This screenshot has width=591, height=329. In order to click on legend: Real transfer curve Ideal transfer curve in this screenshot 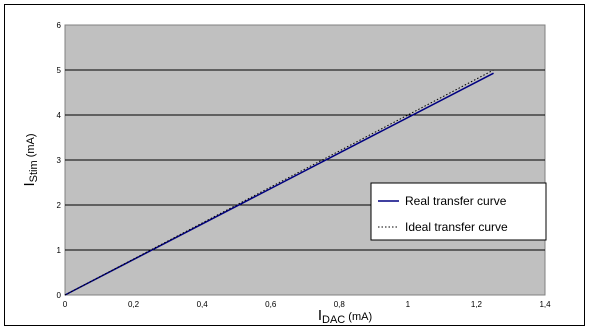, I will do `click(458, 211)`.